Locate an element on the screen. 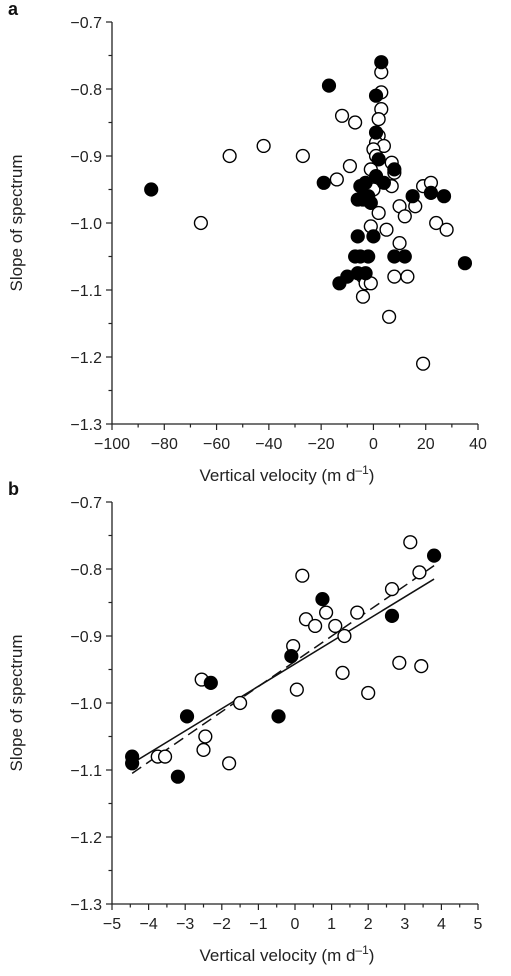 Image resolution: width=511 pixels, height=976 pixels. x-axis-title: Vertical velocity (m d–1) is located at coordinates (287, 954).